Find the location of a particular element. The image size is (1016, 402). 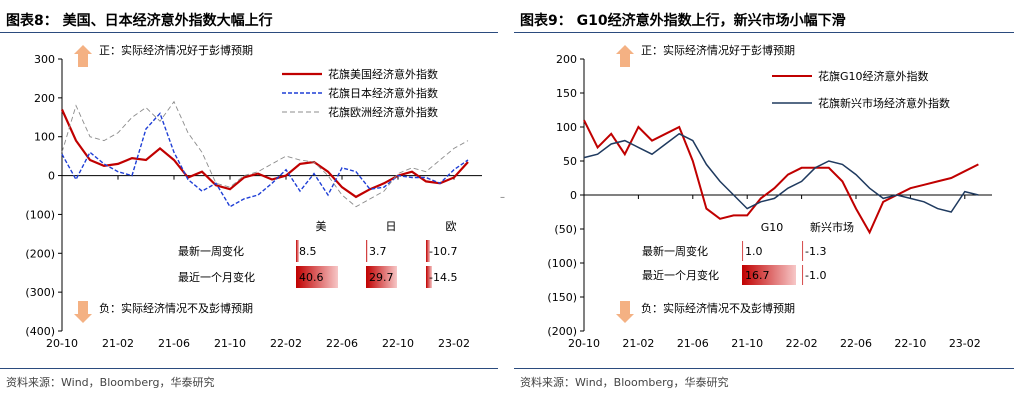

y-tick-label: (300) is located at coordinates (40, 292).